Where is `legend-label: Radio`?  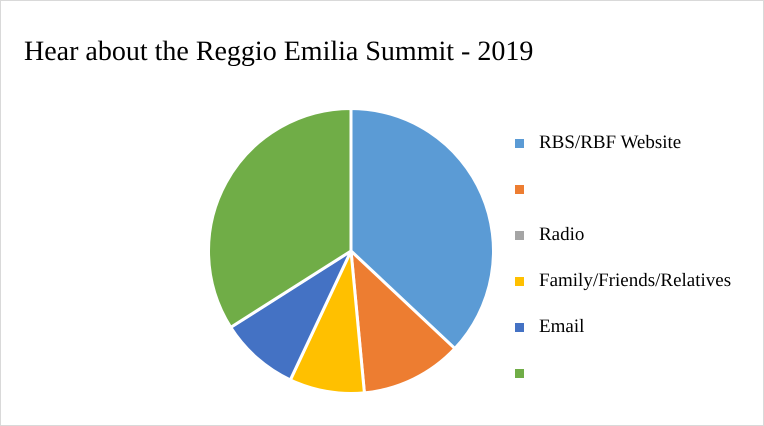
legend-label: Radio is located at coordinates (561, 234).